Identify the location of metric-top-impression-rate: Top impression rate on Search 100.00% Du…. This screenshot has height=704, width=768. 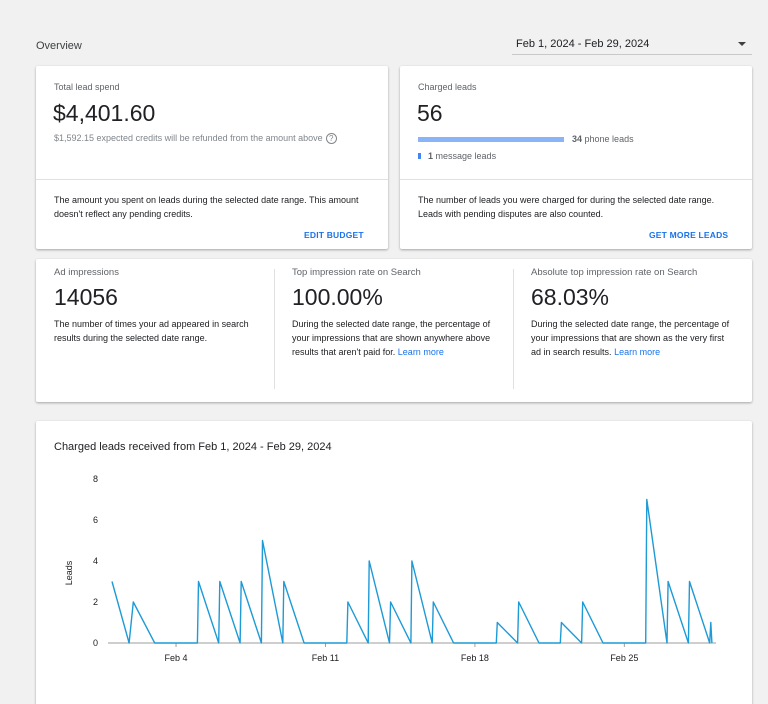
(392, 313).